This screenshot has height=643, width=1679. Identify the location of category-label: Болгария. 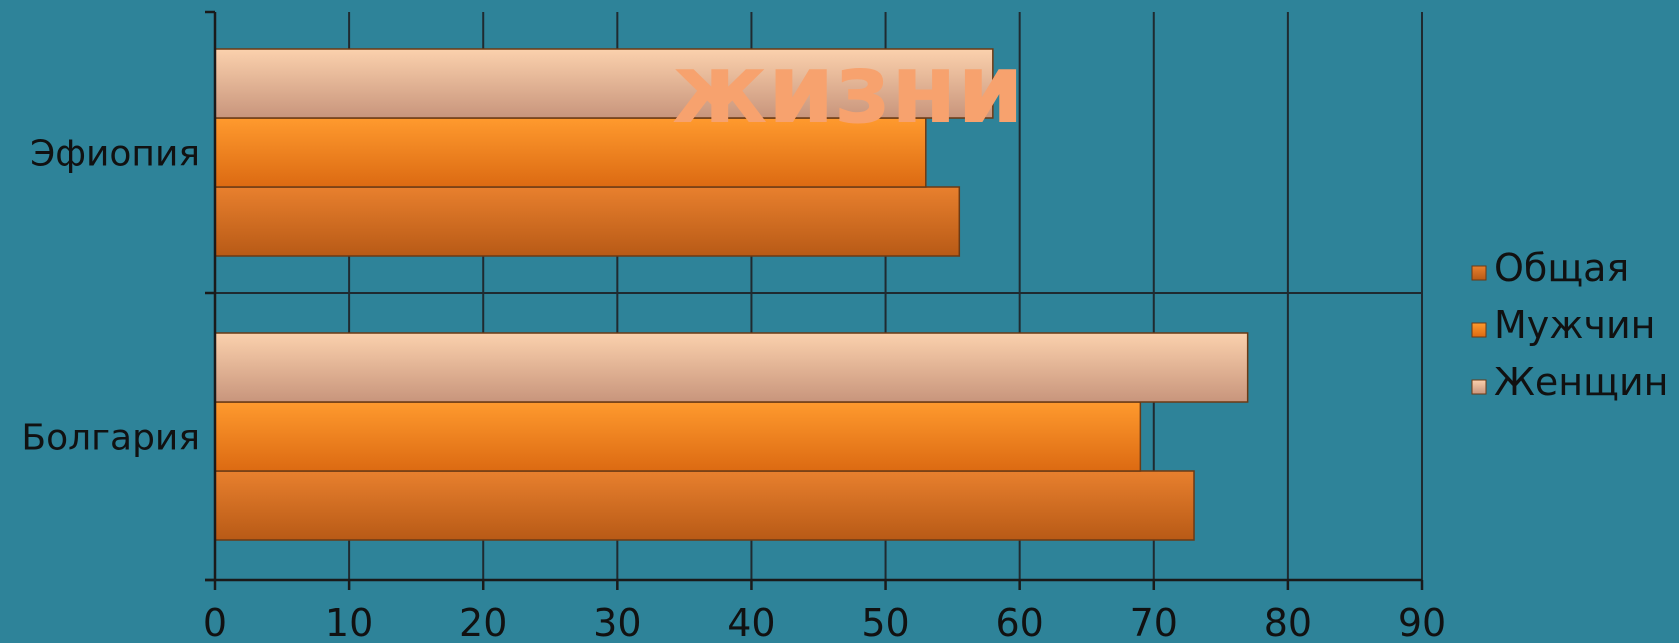
(110, 438).